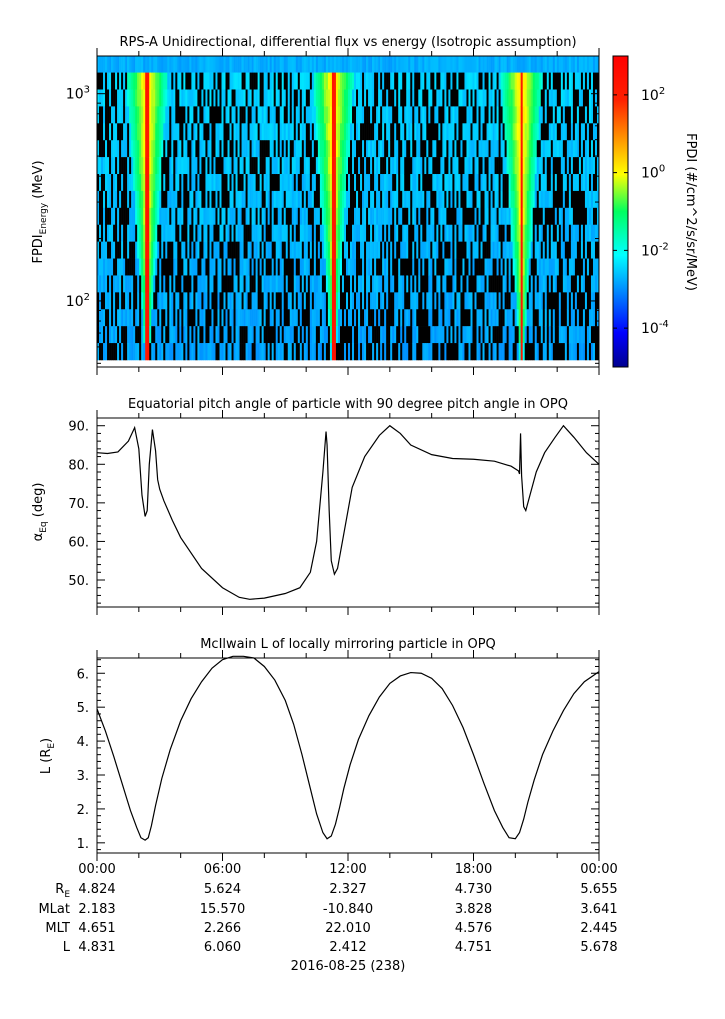  I want to click on ephemeris-value: 6.060, so click(222, 947).